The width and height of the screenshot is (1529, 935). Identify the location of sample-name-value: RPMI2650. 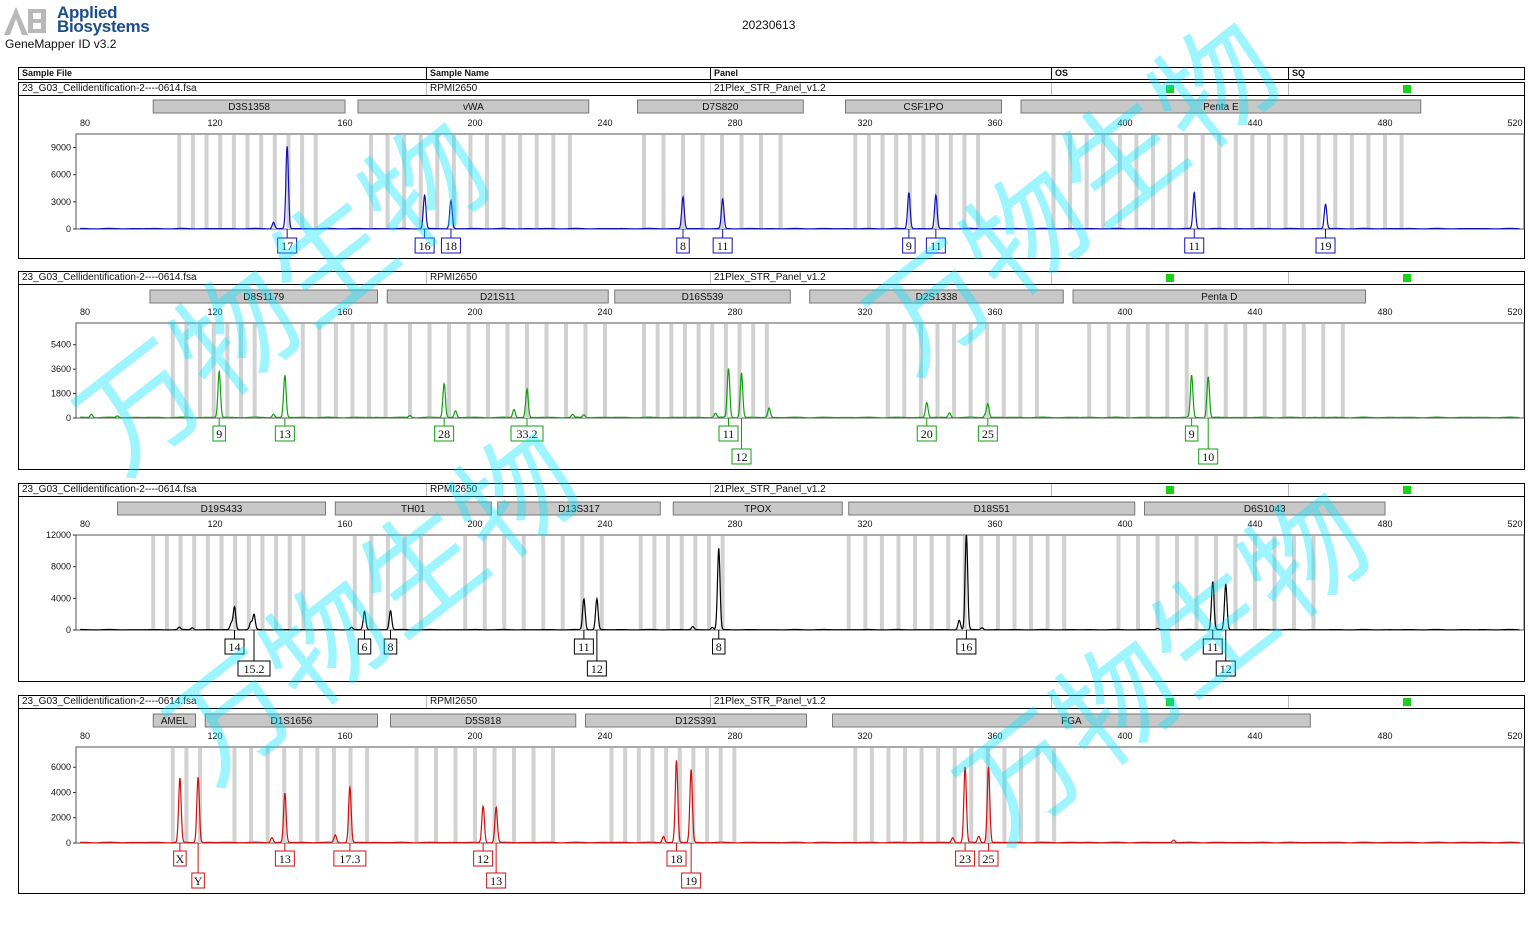
(454, 277).